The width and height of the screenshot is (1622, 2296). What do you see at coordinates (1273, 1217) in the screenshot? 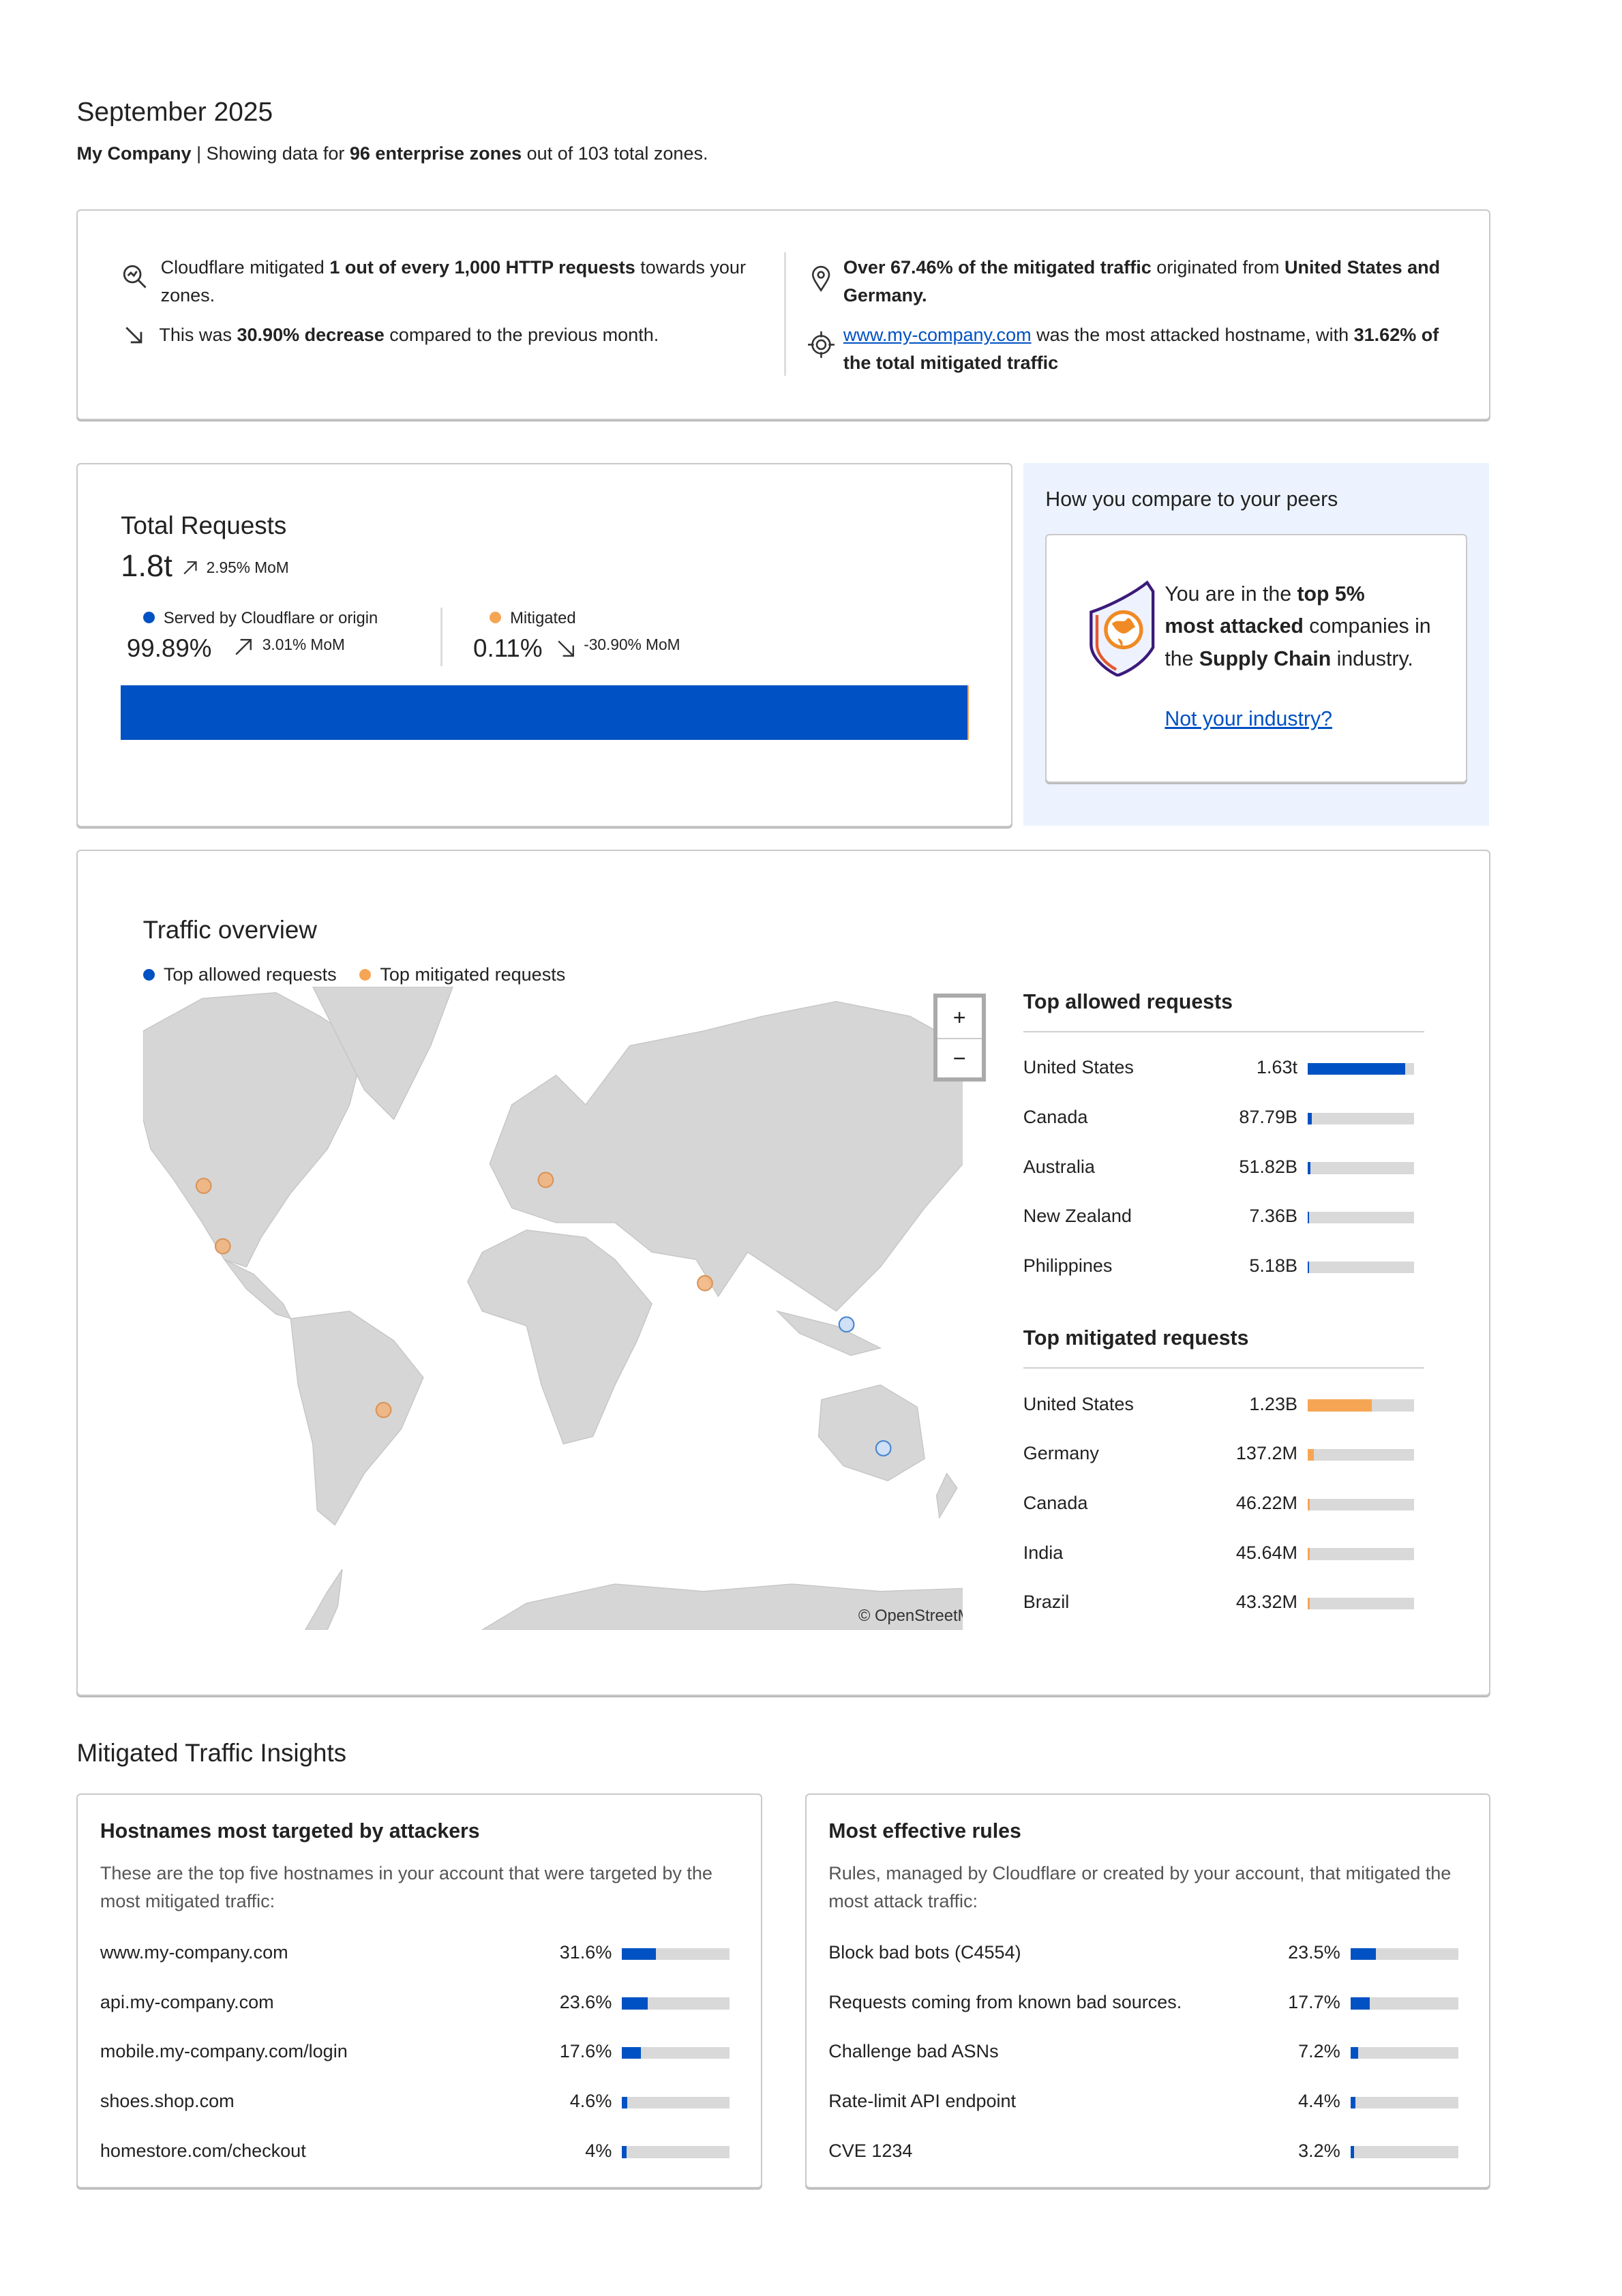
I see `allowed-row-value: 7.36B` at bounding box center [1273, 1217].